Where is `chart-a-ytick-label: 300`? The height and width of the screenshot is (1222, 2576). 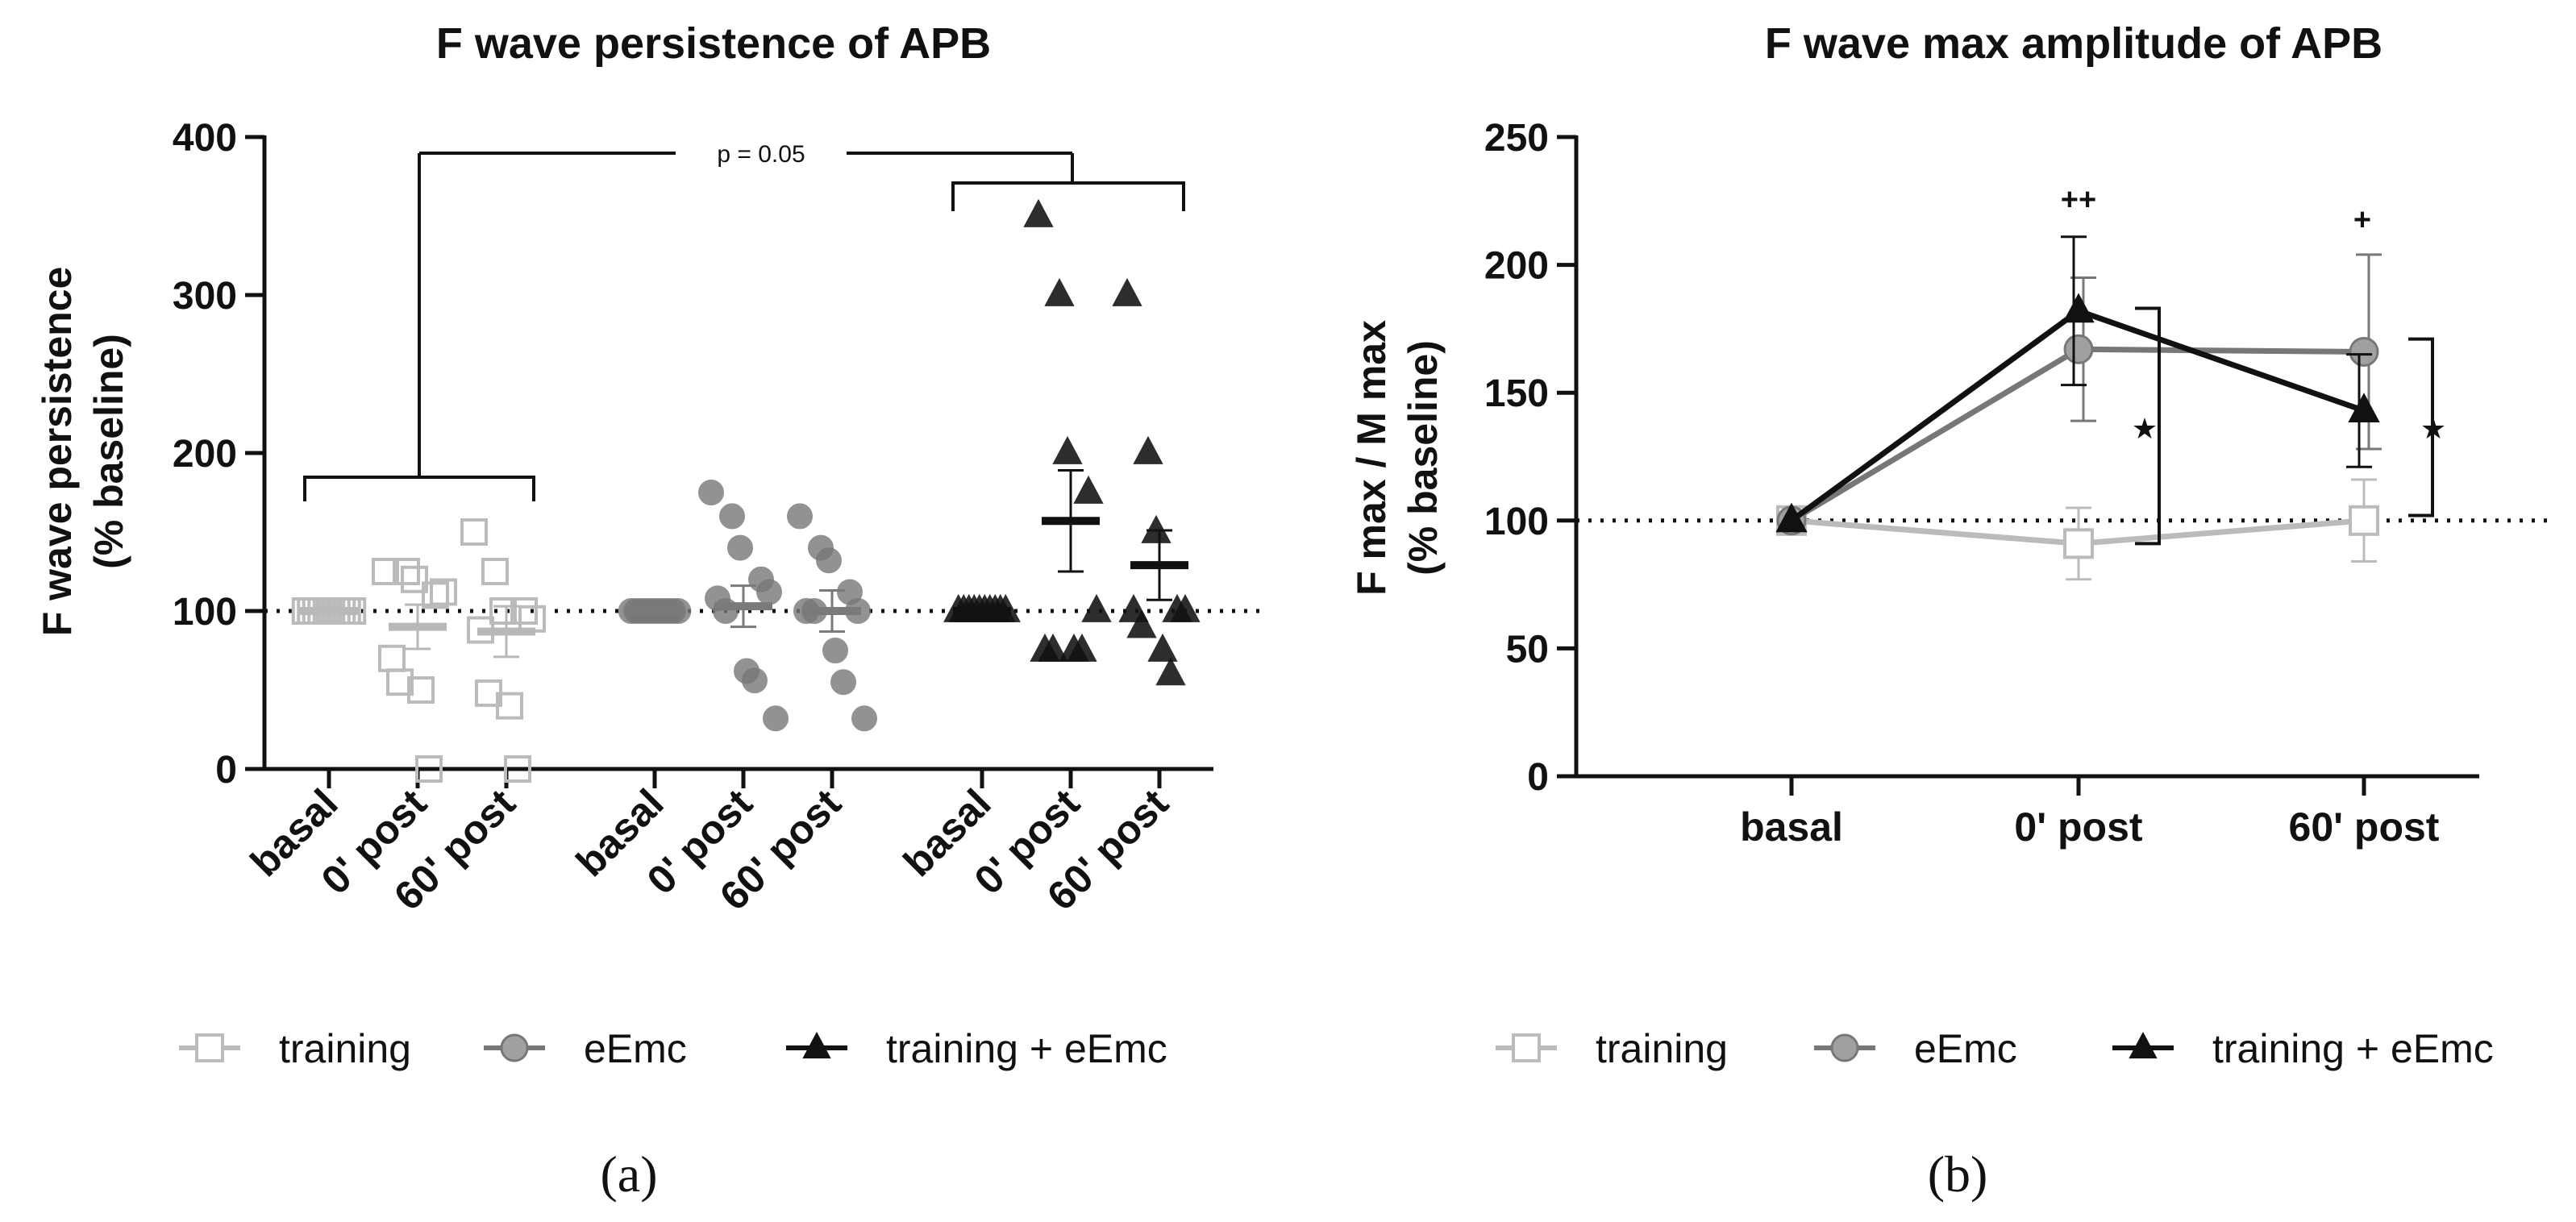 chart-a-ytick-label: 300 is located at coordinates (205, 296).